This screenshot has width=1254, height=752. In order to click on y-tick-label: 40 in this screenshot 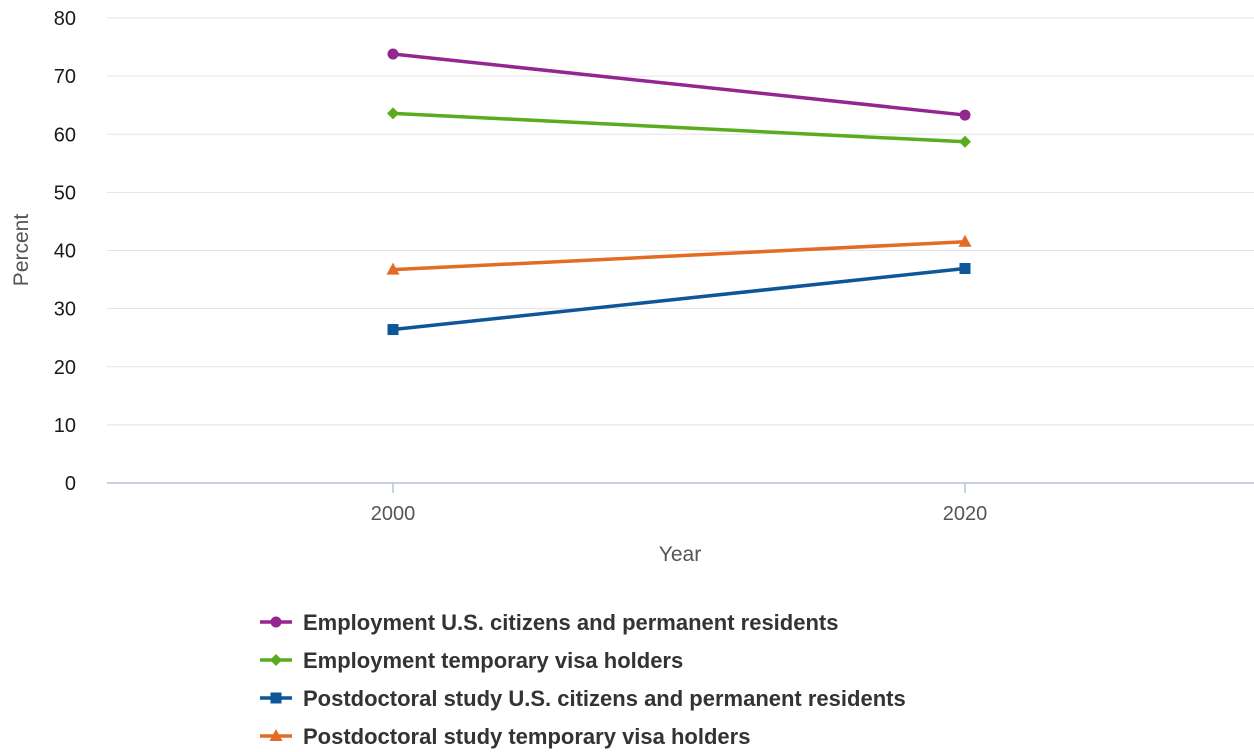, I will do `click(65, 252)`.